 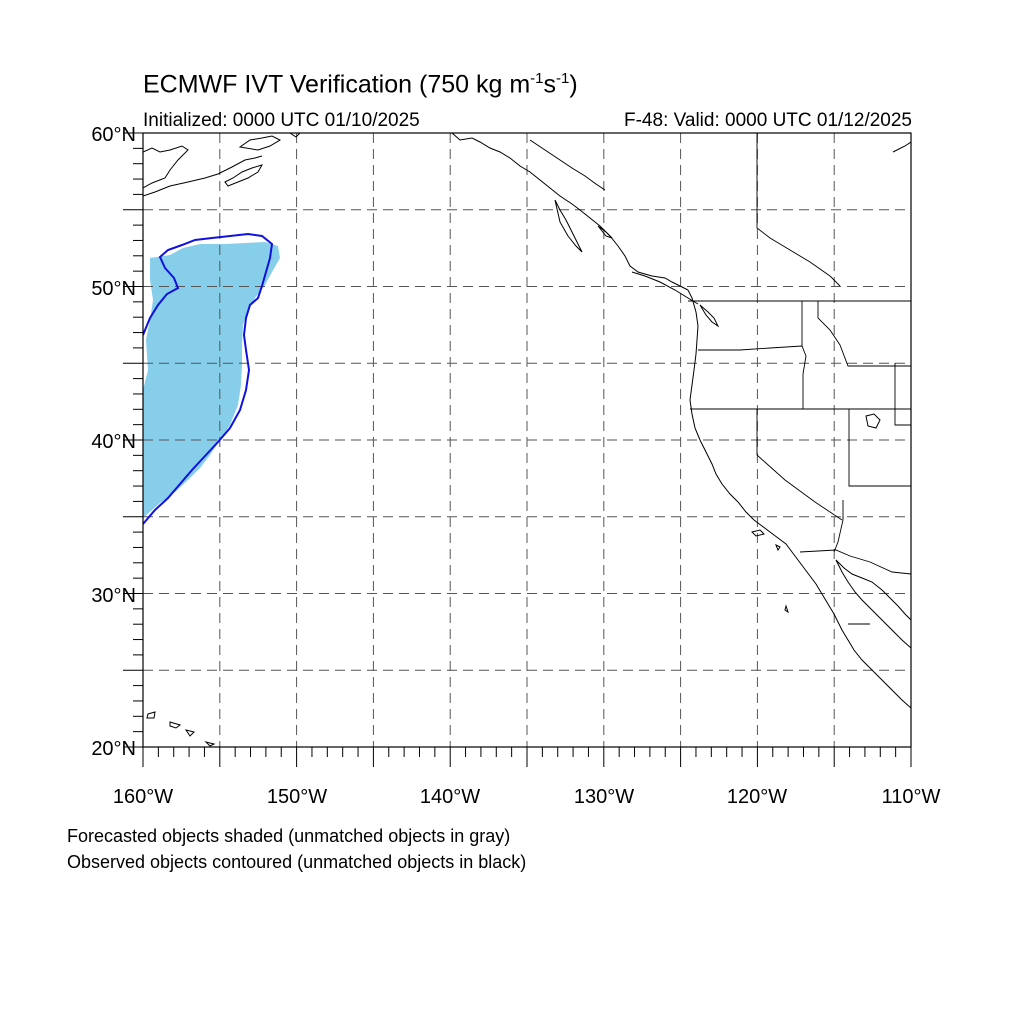 What do you see at coordinates (768, 120) in the screenshot?
I see `valid-time: F-48: Valid: 0000 UTC 01/12/2025` at bounding box center [768, 120].